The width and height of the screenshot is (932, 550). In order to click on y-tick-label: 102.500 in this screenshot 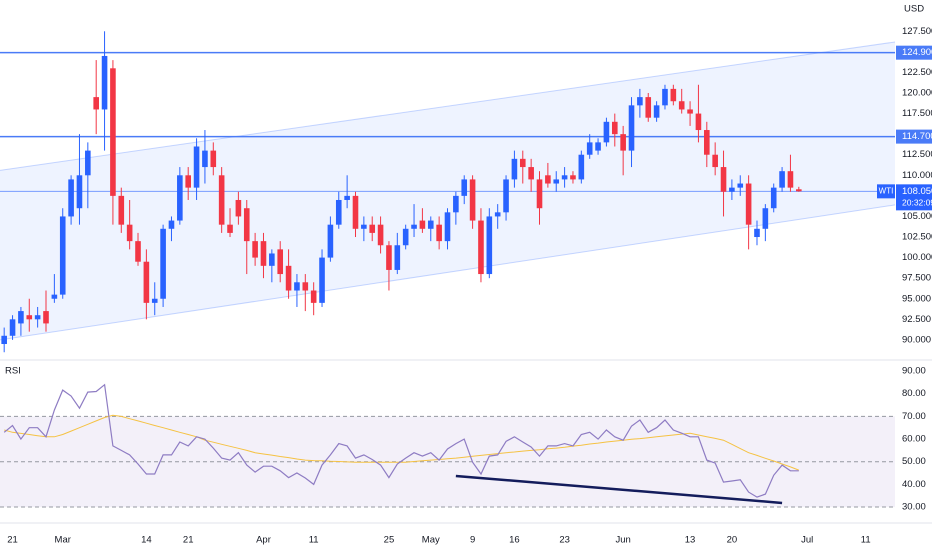, I will do `click(917, 237)`.